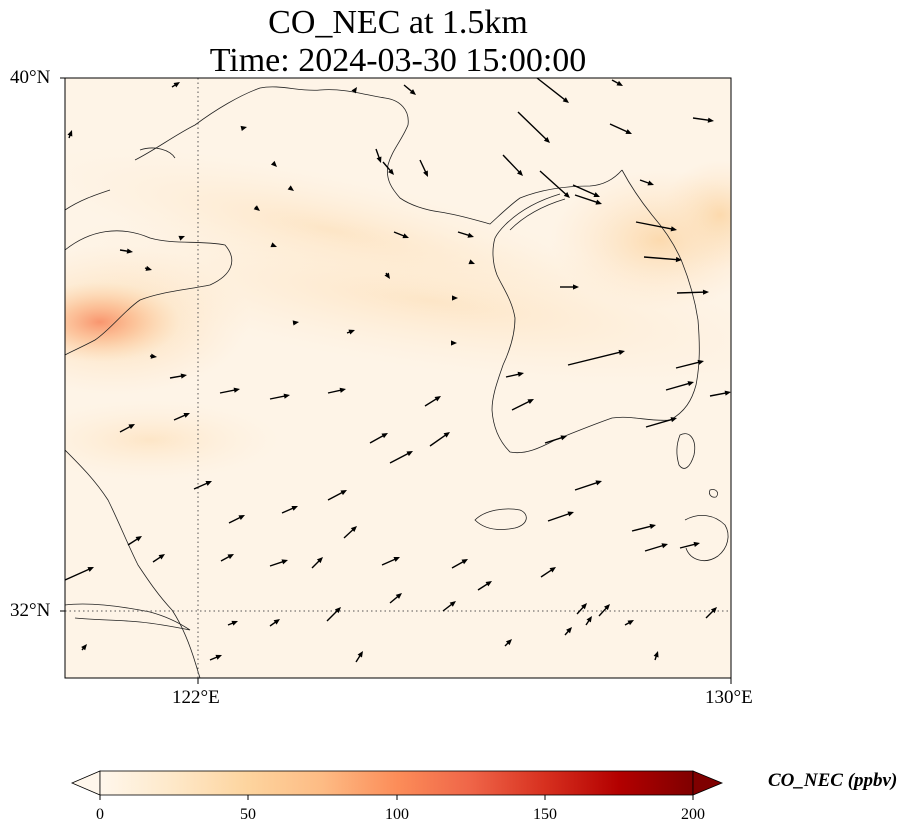 The image size is (920, 836). I want to click on map-title-line1: CO_NEC at 1.5km, so click(398, 22).